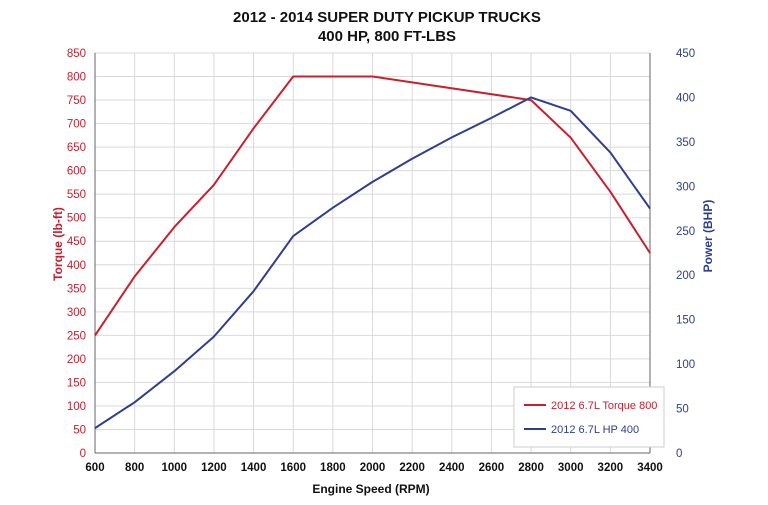  What do you see at coordinates (333, 468) in the screenshot?
I see `x-tick-label: 1800` at bounding box center [333, 468].